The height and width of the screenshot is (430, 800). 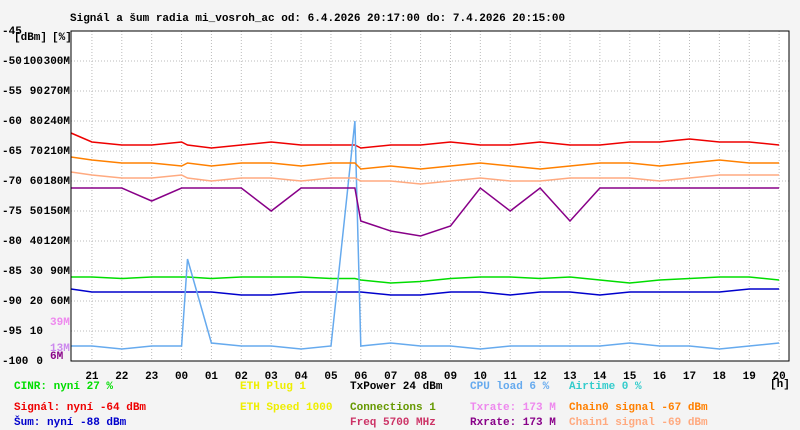 What do you see at coordinates (39, 362) in the screenshot?
I see `y2-tick-label: 0` at bounding box center [39, 362].